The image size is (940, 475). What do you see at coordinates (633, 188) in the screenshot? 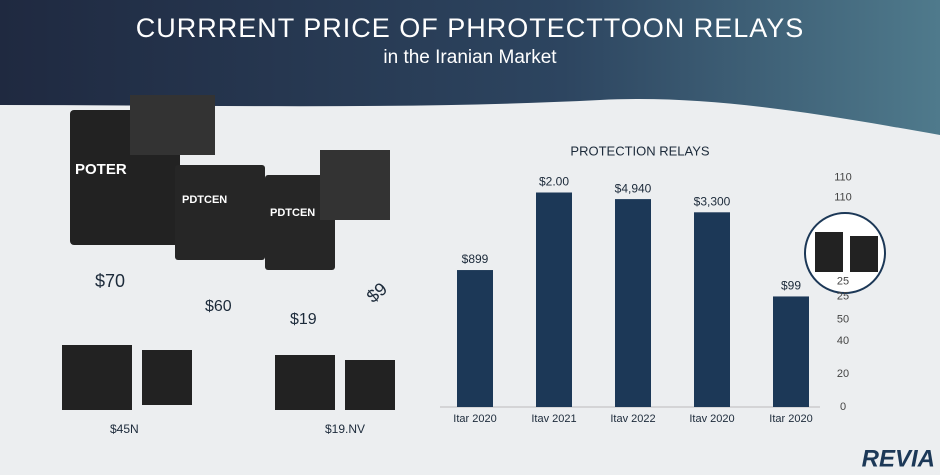
I see `bar-label: $4,940` at bounding box center [633, 188].